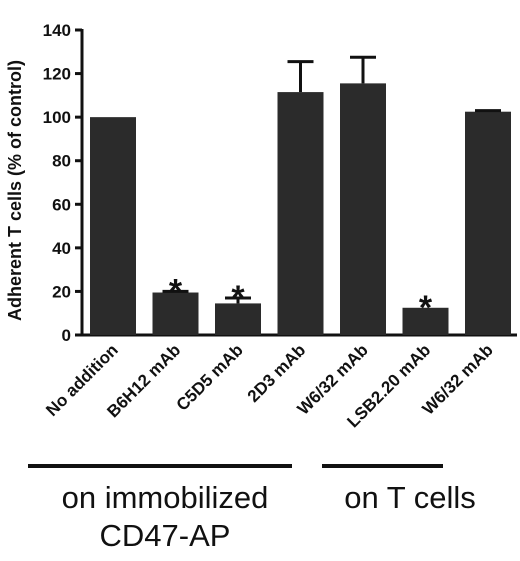 This screenshot has width=520, height=561. I want to click on group-label-immobilized-line-2: CD47-AP, so click(165, 535).